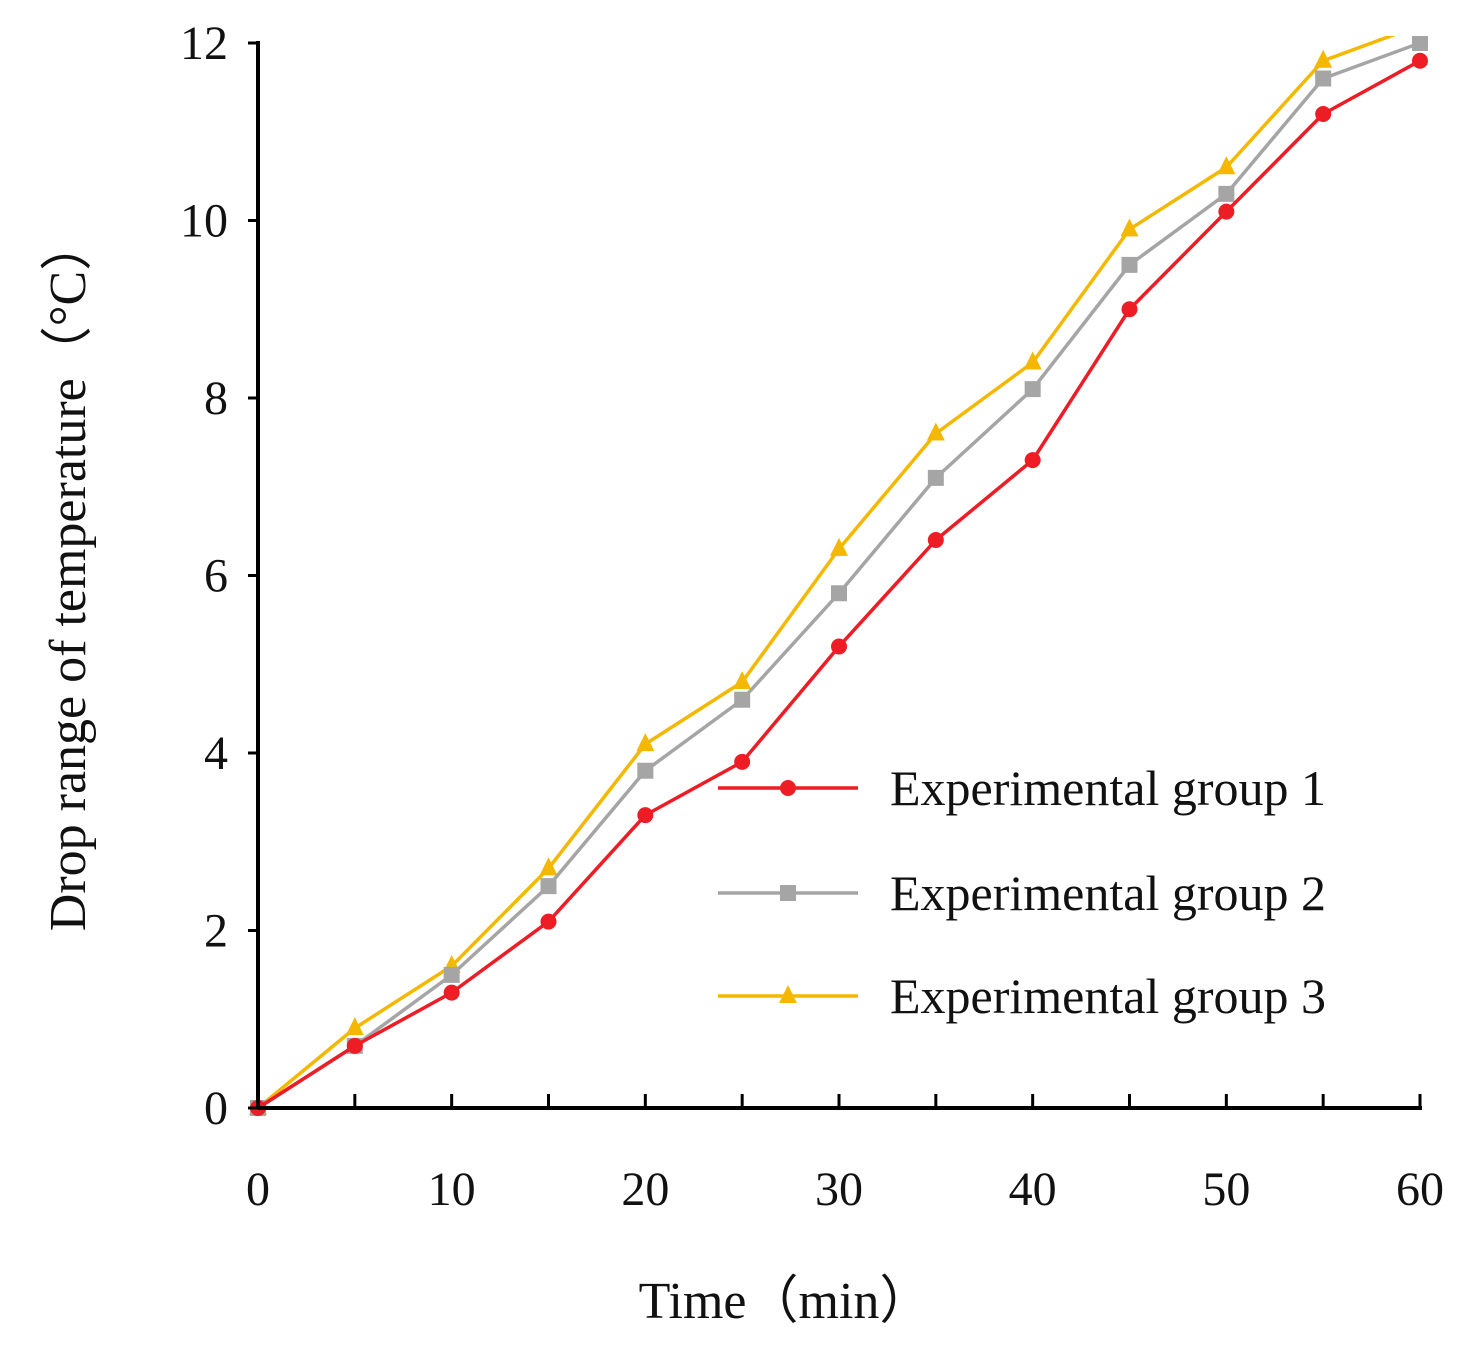 The width and height of the screenshot is (1479, 1360). Describe the element at coordinates (216, 398) in the screenshot. I see `y-tick-label: 8` at that location.